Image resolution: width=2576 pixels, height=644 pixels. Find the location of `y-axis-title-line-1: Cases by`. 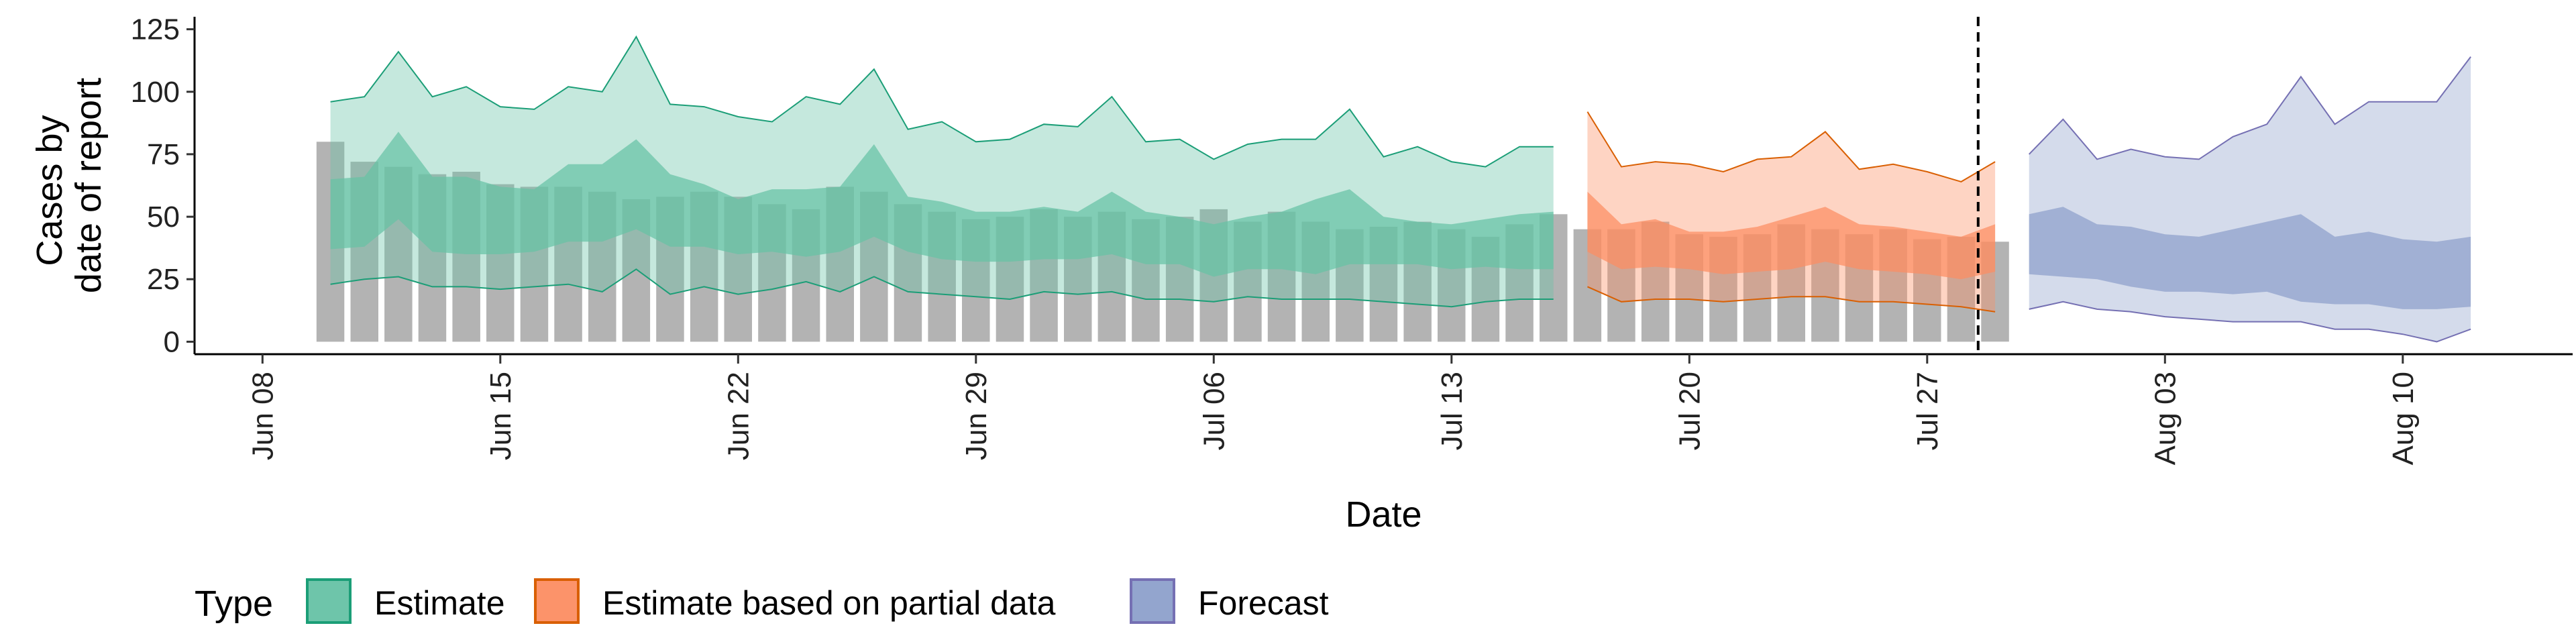

y-axis-title-line-1: Cases by is located at coordinates (50, 190).